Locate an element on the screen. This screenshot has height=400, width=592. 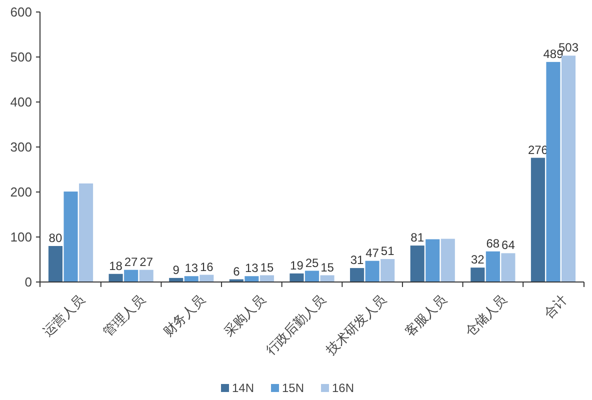
y-tick-label: 0 is located at coordinates (28, 282).